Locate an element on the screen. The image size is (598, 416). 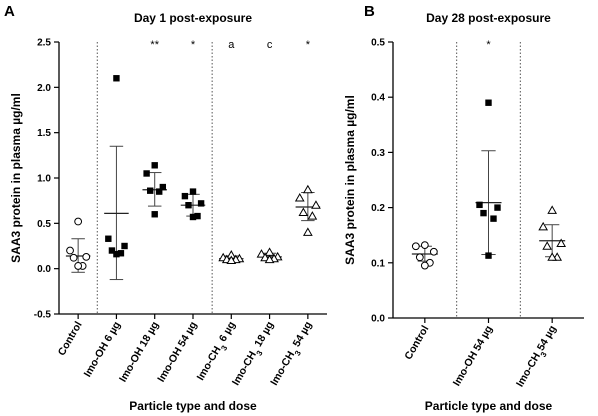
x-tick-label-tail: 18 µg is located at coordinates (263, 336).